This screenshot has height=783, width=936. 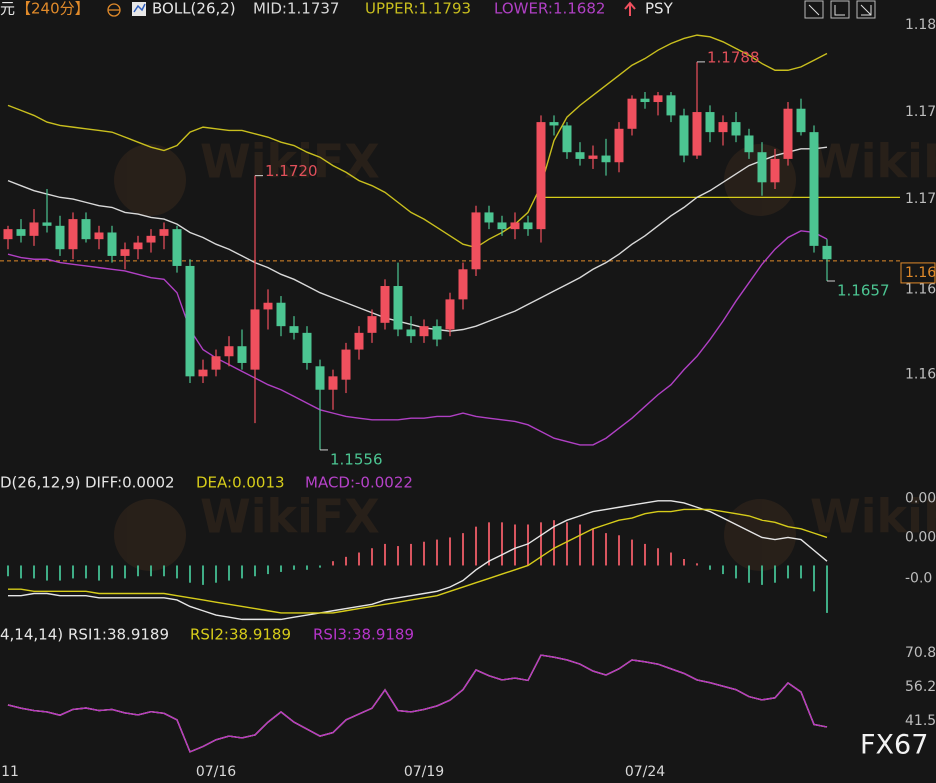 I want to click on legend-lower: LOWER:1.1682, so click(x=549, y=9).